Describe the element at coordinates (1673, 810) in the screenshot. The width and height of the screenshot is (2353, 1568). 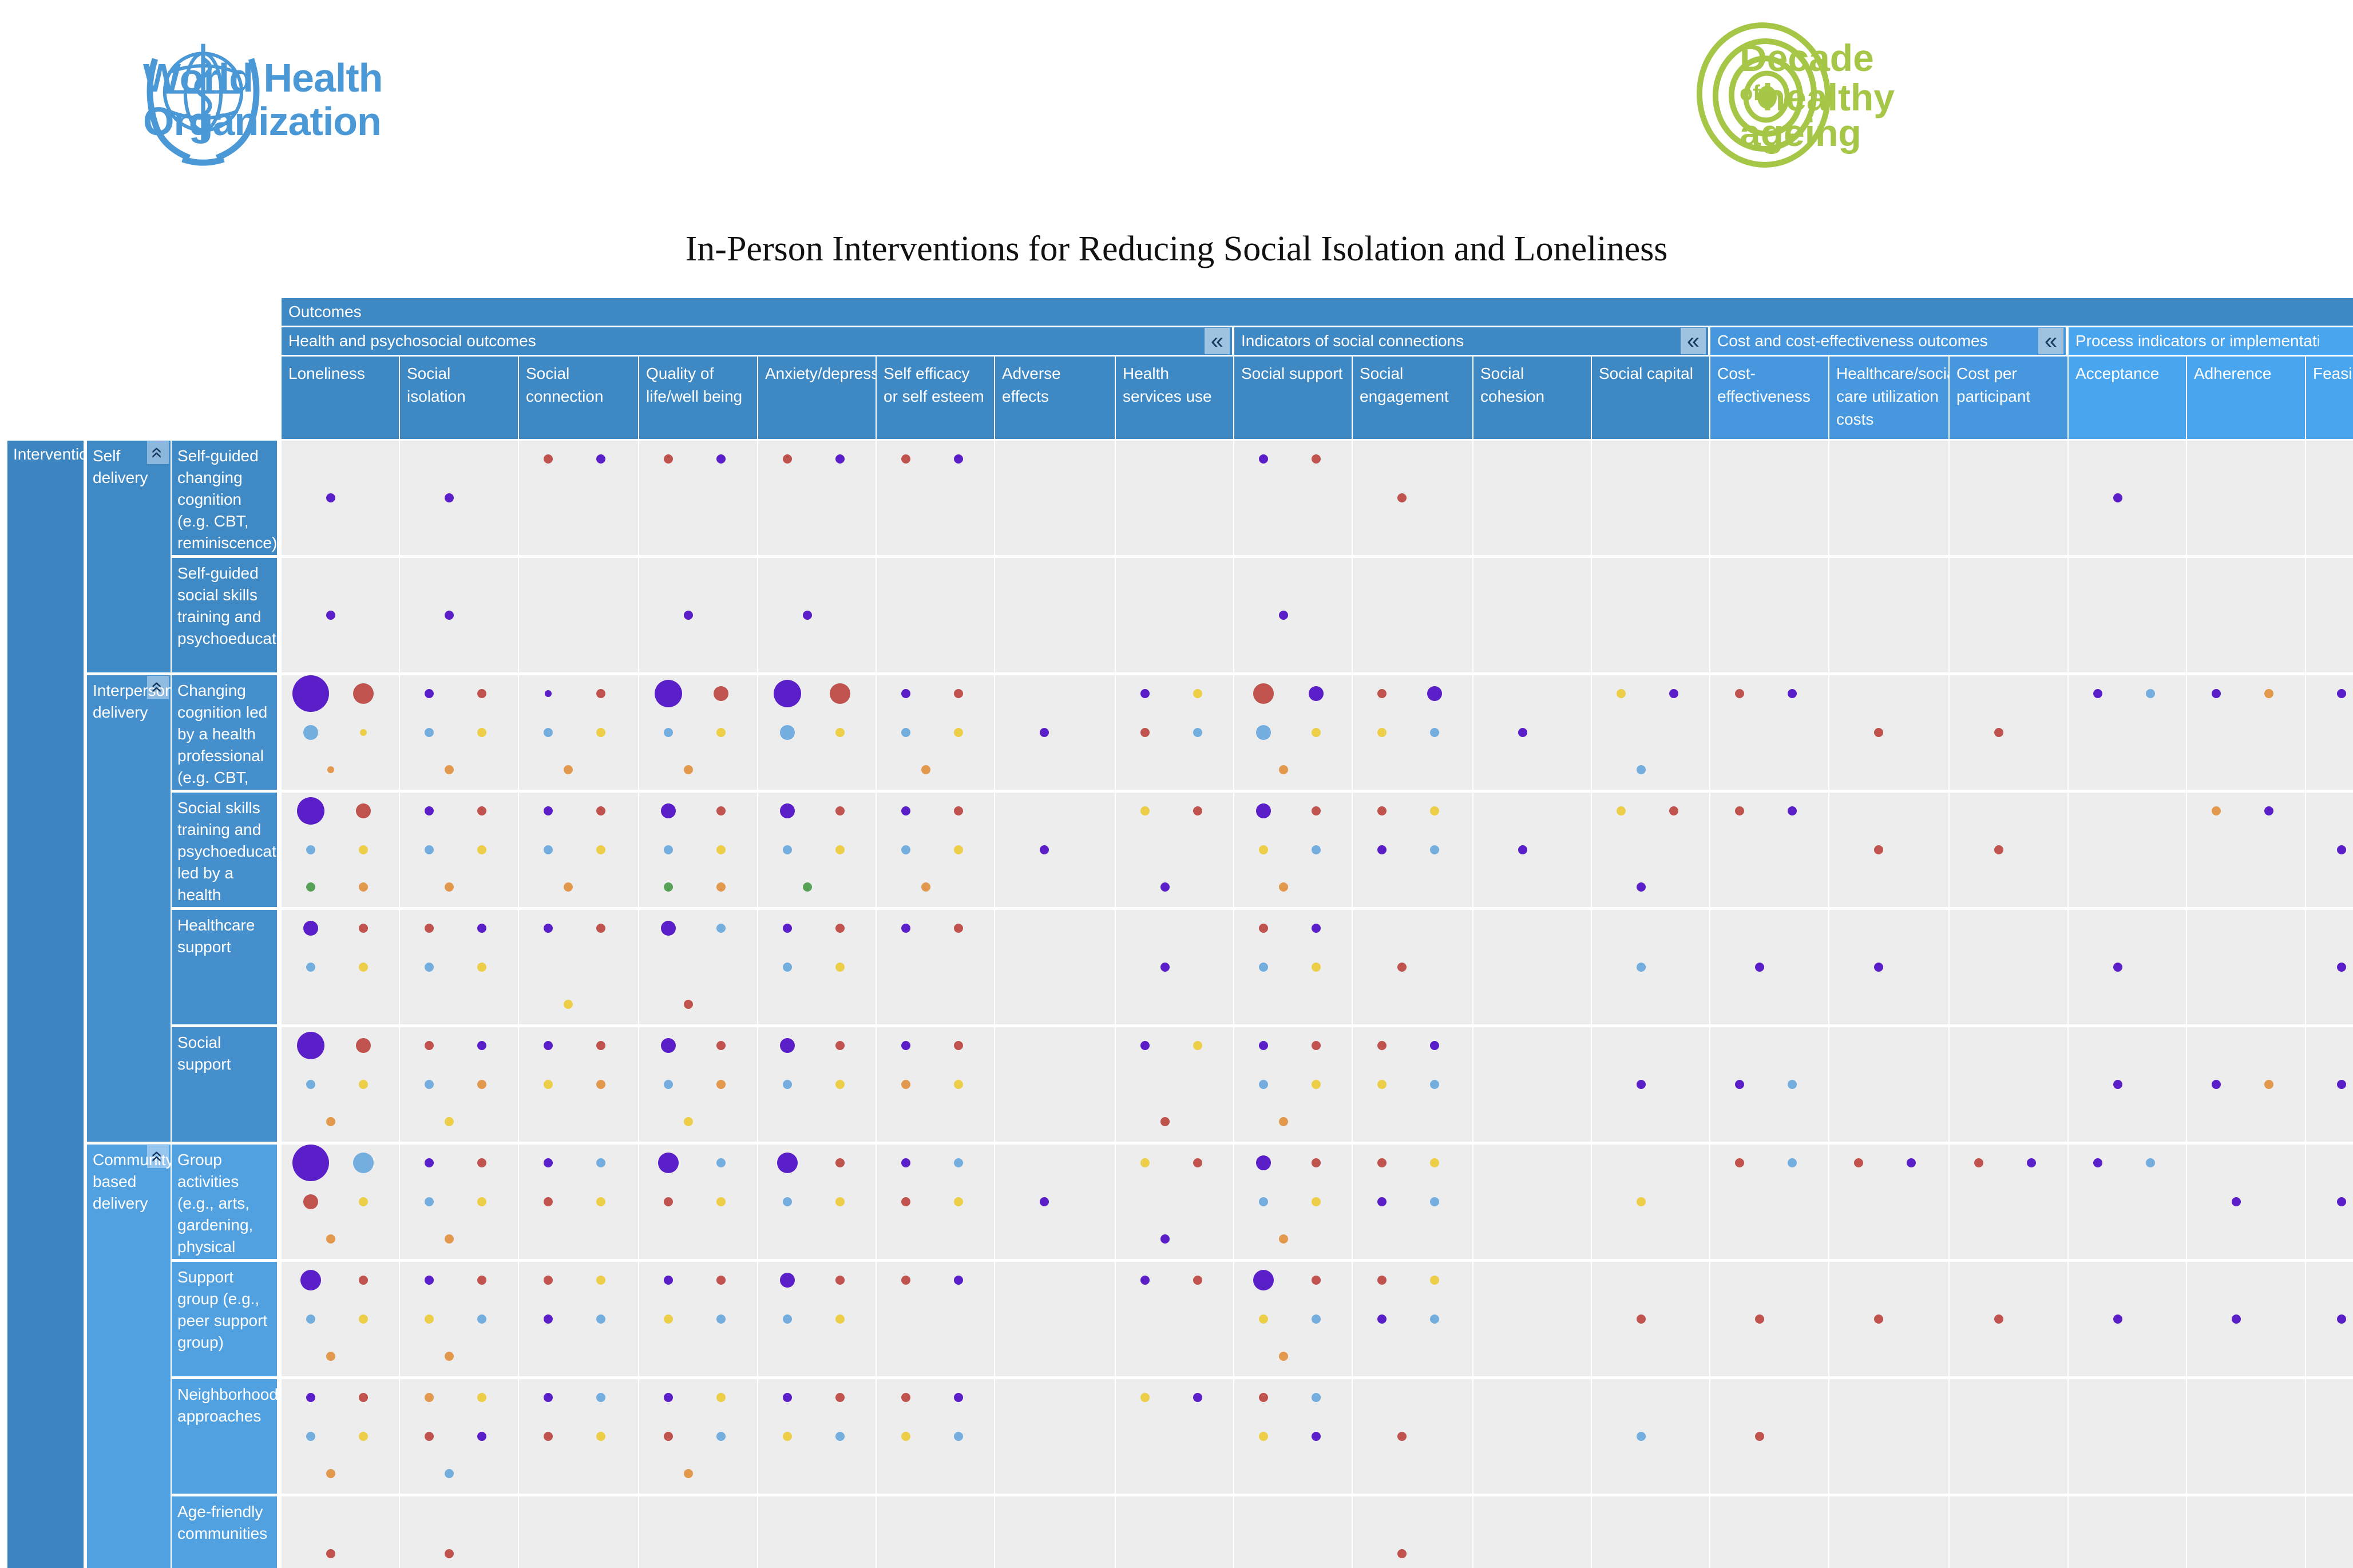
I see `evidence-dot-r-r4c12` at that location.